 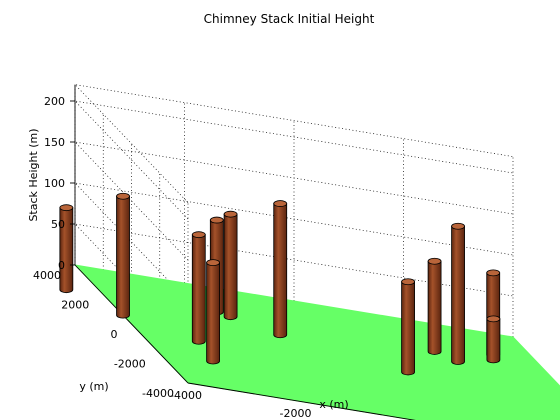 What do you see at coordinates (75, 305) in the screenshot?
I see `y-tick-label: 2000` at bounding box center [75, 305].